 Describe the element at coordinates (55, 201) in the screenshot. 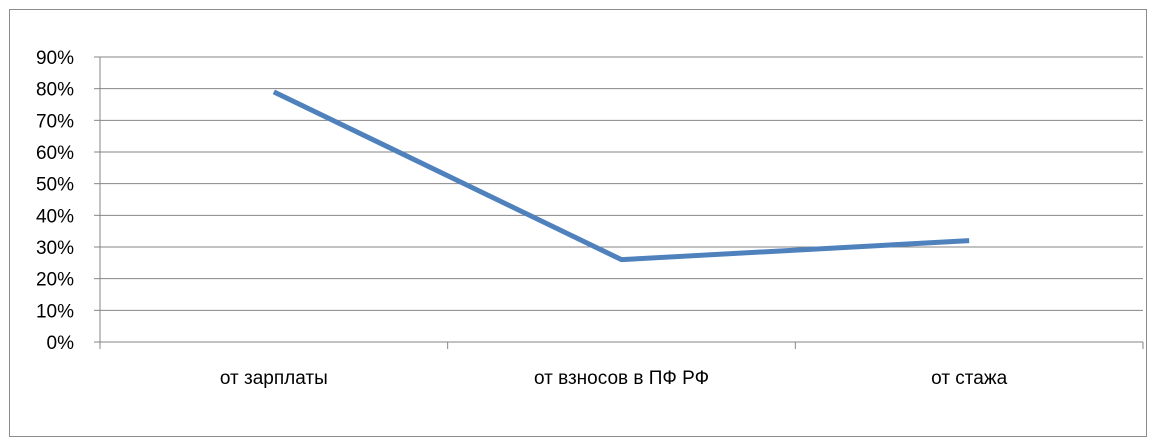

I see `y-tick-labels: 0% 10% 20% 30% 40% 50% 60% 70% 80% 90%` at that location.